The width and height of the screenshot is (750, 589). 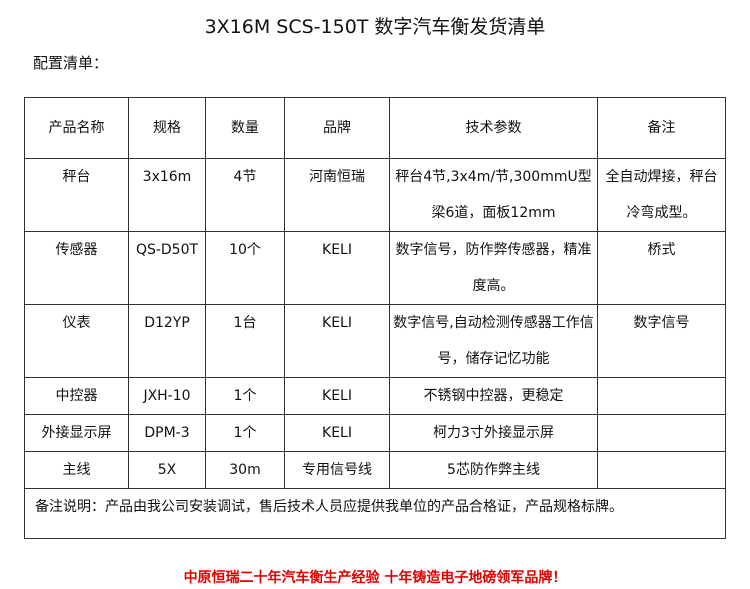 What do you see at coordinates (493, 128) in the screenshot?
I see `header-cell: 技术参数` at bounding box center [493, 128].